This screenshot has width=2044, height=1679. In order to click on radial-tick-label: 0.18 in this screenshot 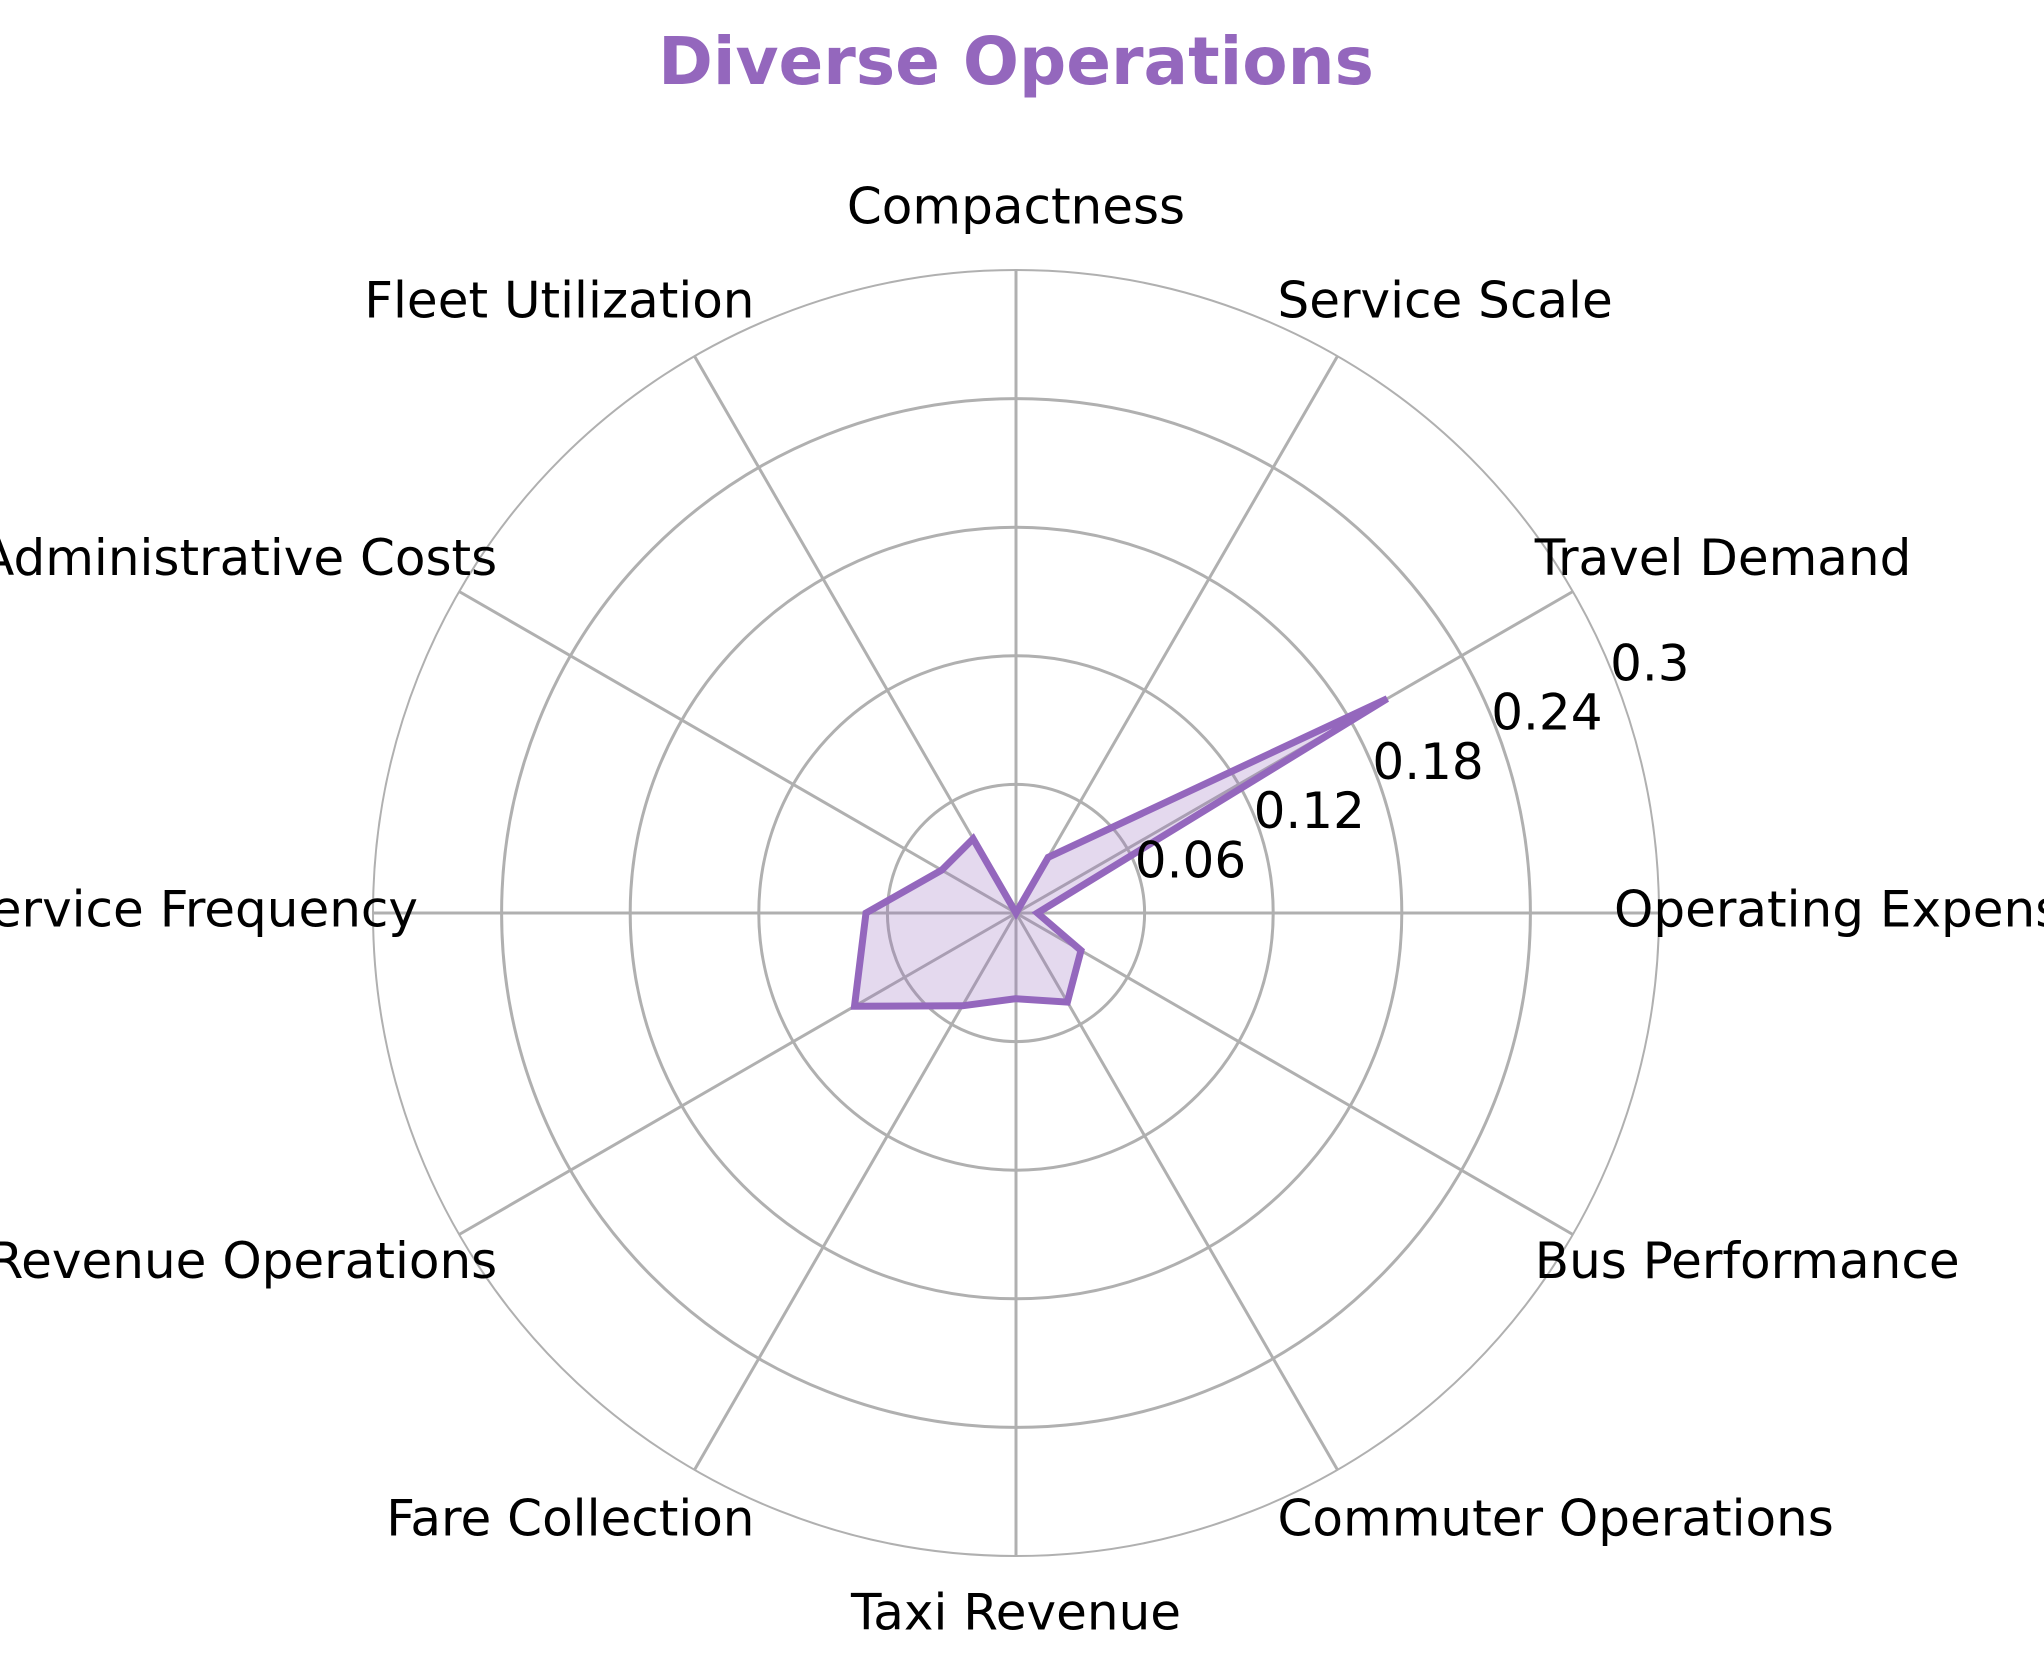, I will do `click(1427, 762)`.